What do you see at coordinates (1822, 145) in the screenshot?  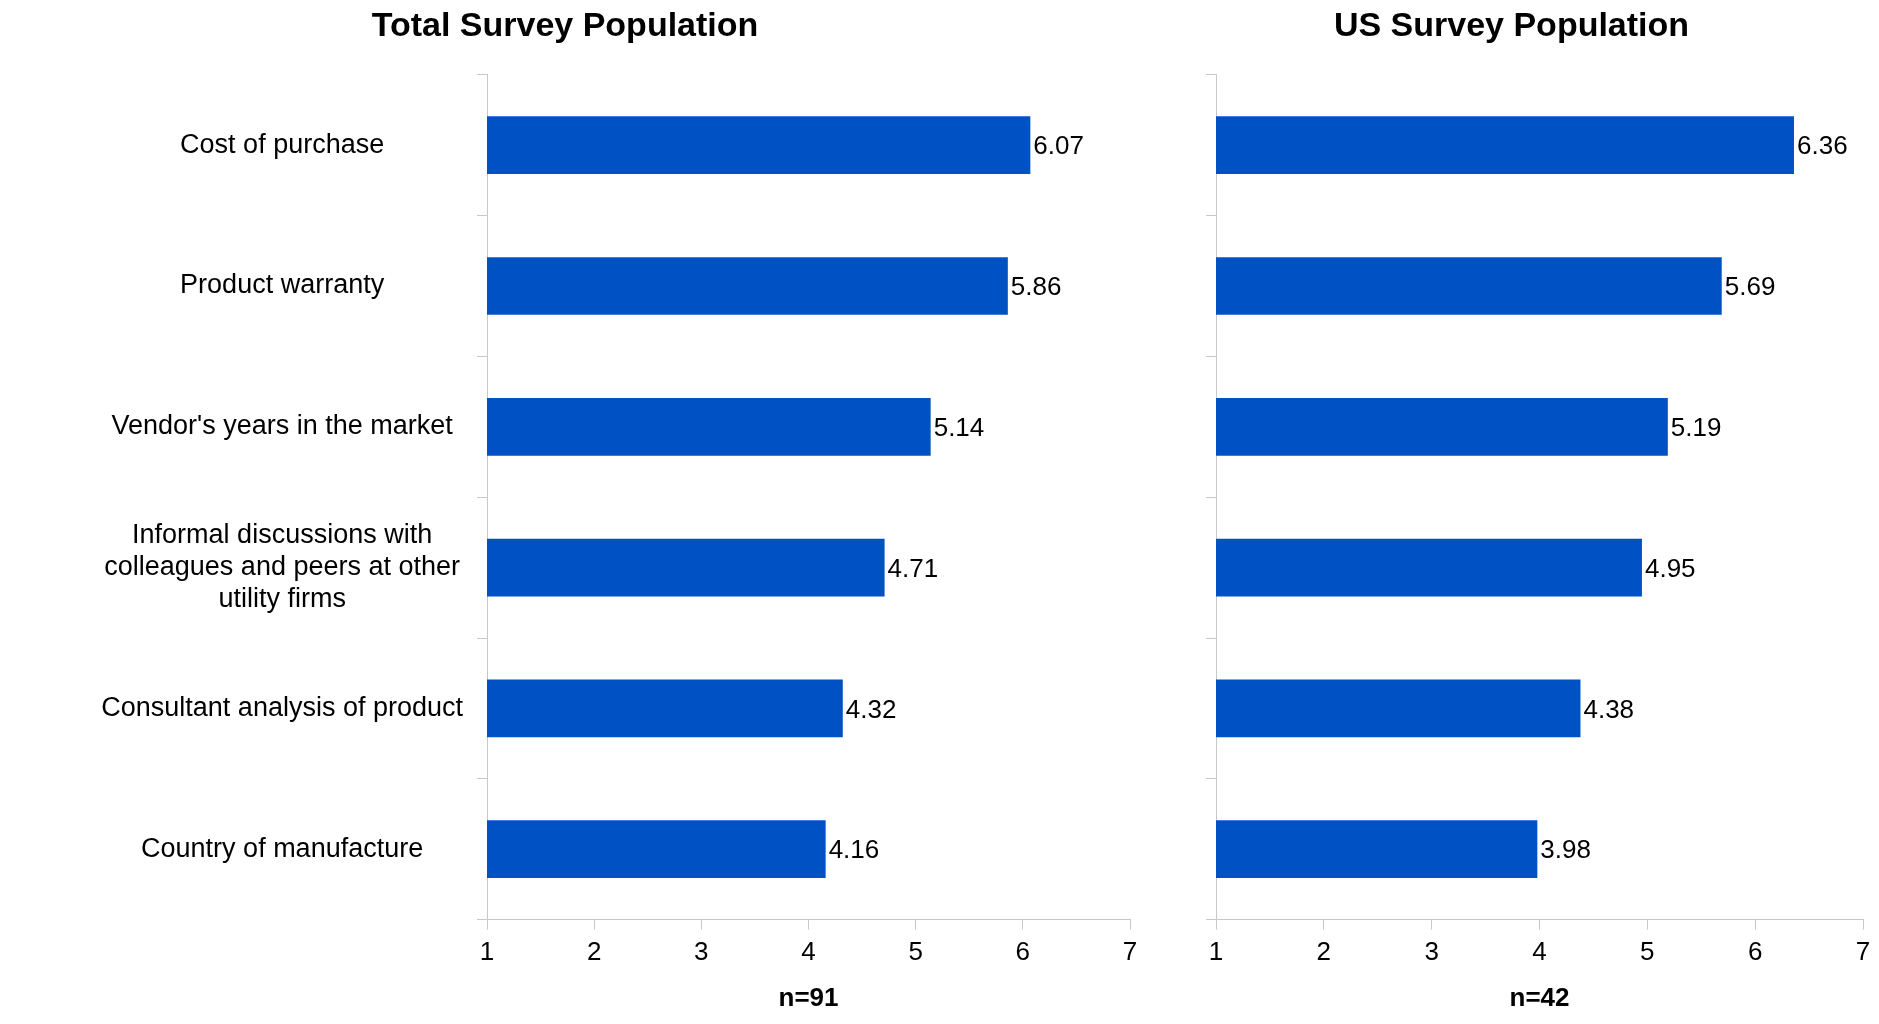 I see `data-label: 6.36` at bounding box center [1822, 145].